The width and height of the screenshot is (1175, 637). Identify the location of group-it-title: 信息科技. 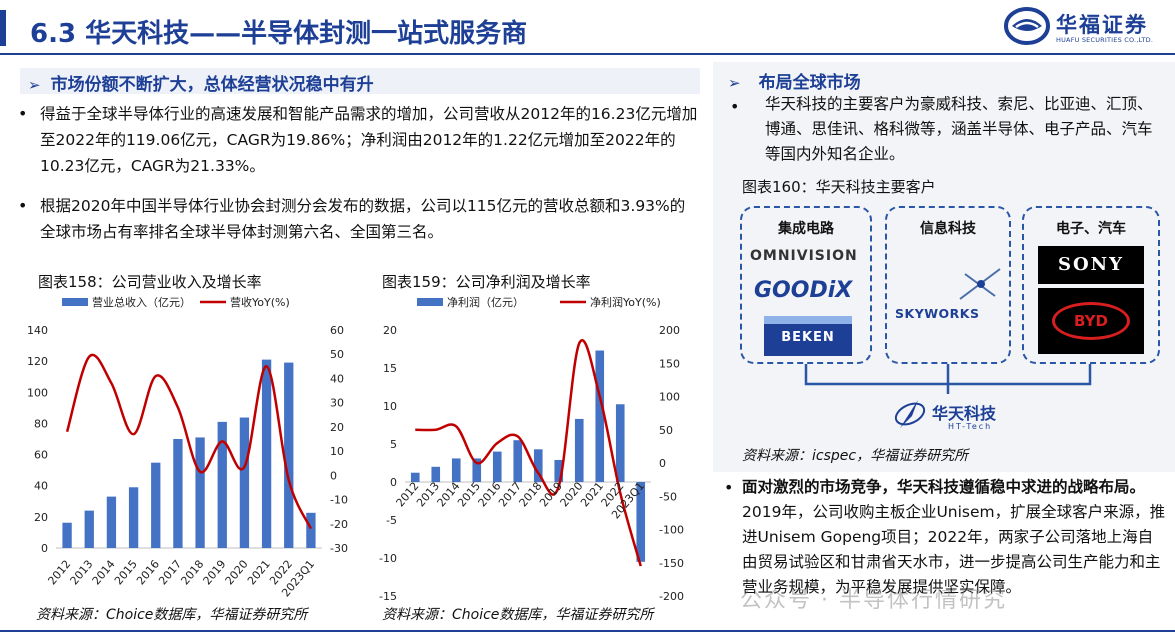
(948, 229).